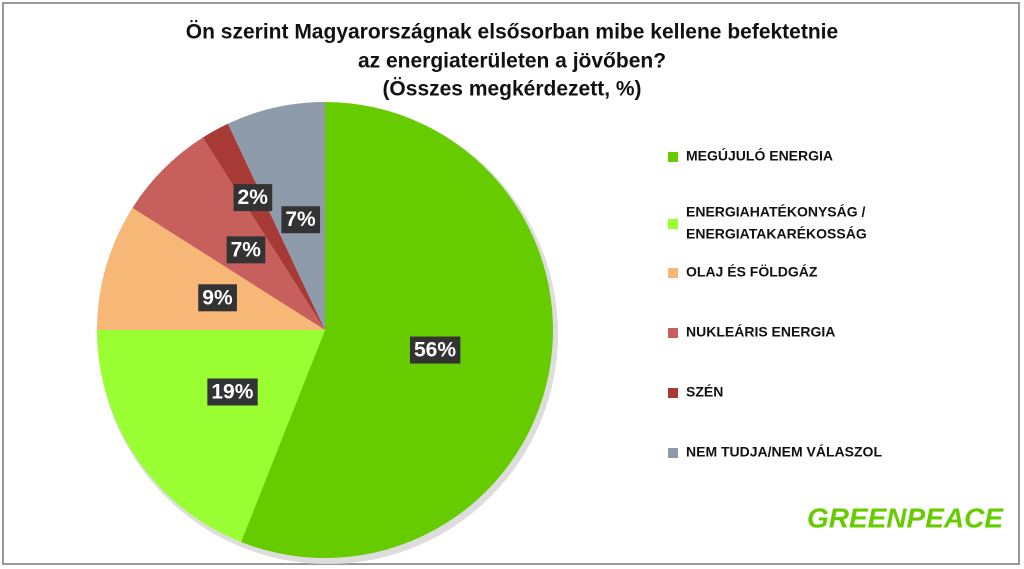  I want to click on legend-label: NUKLEÁRIS ENERGIA, so click(760, 332).